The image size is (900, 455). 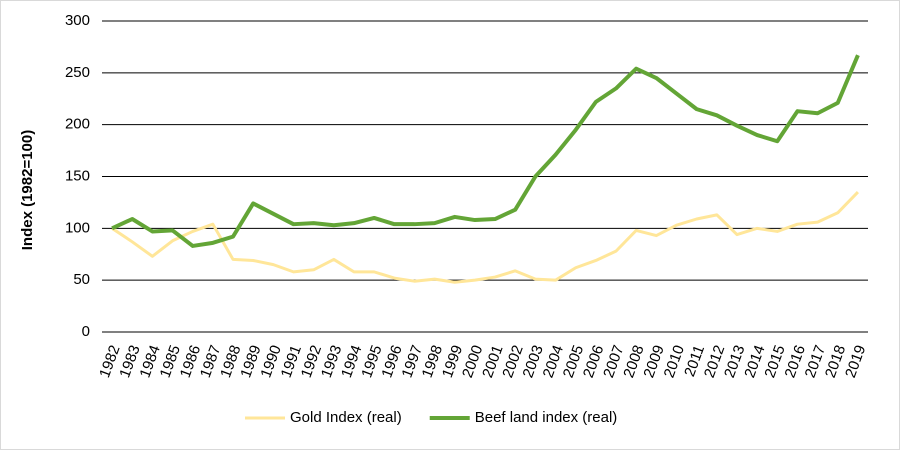 What do you see at coordinates (77, 72) in the screenshot?
I see `y-tick-label: 250` at bounding box center [77, 72].